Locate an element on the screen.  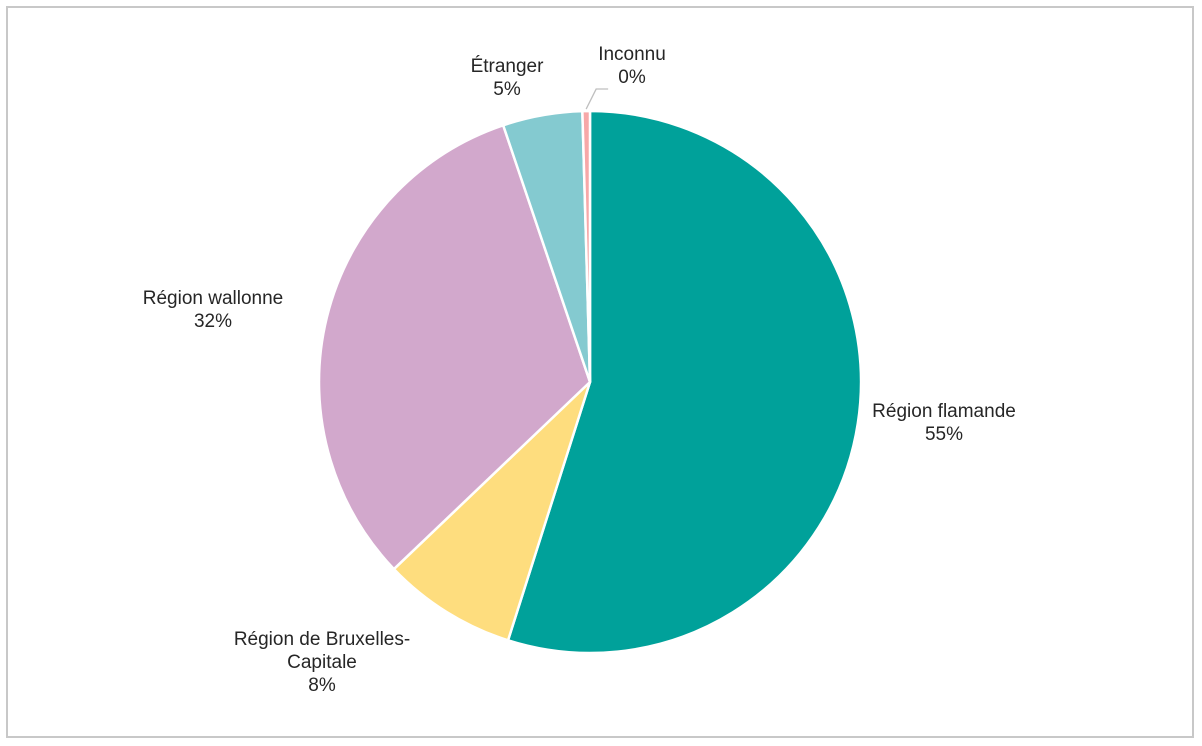
slice-value-etranger: 5% is located at coordinates (507, 89).